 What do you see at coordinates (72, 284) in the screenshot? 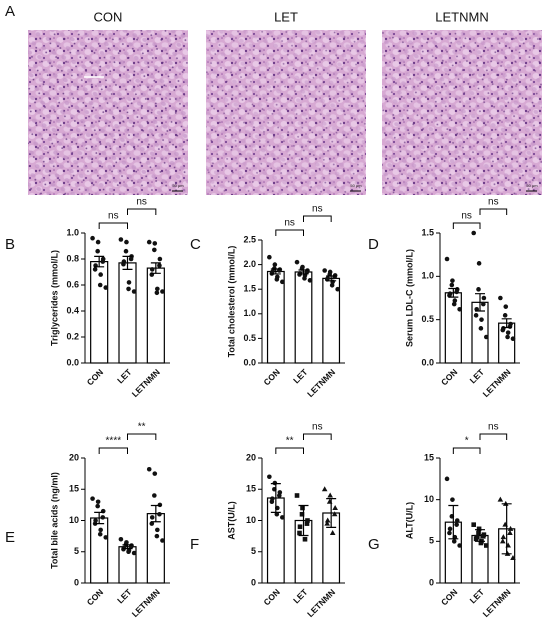
I see `y-tick-label: 0.6` at bounding box center [72, 284].